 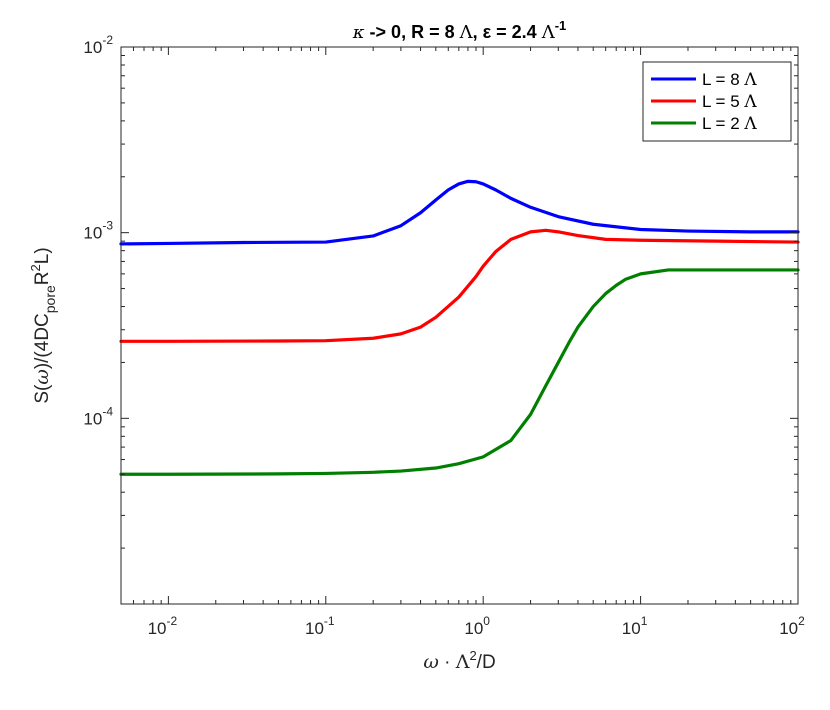 I want to click on x-tick-label-exponent: 2, so click(x=801, y=621).